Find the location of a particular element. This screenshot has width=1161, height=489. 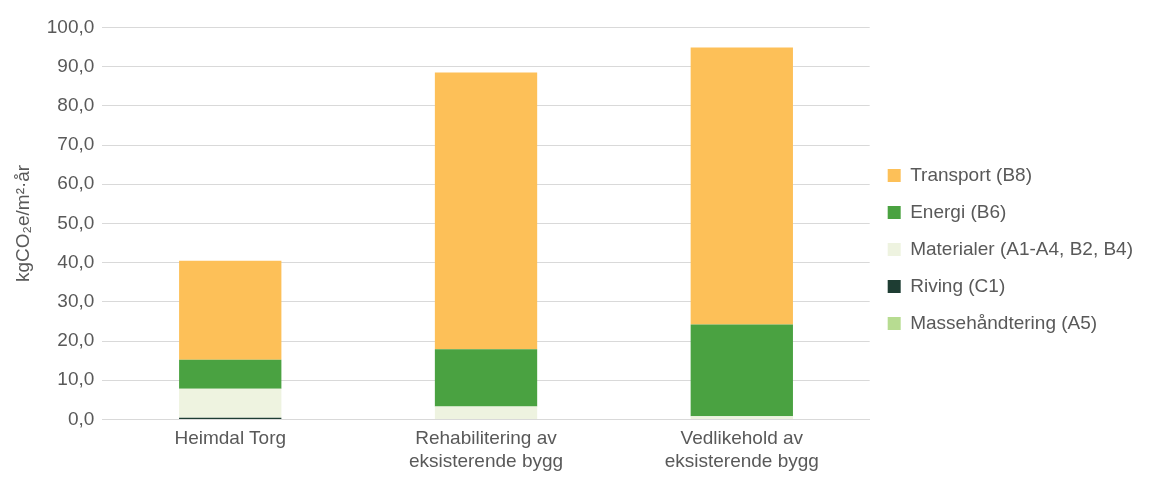

legend-label: Transport (B8) is located at coordinates (971, 174).